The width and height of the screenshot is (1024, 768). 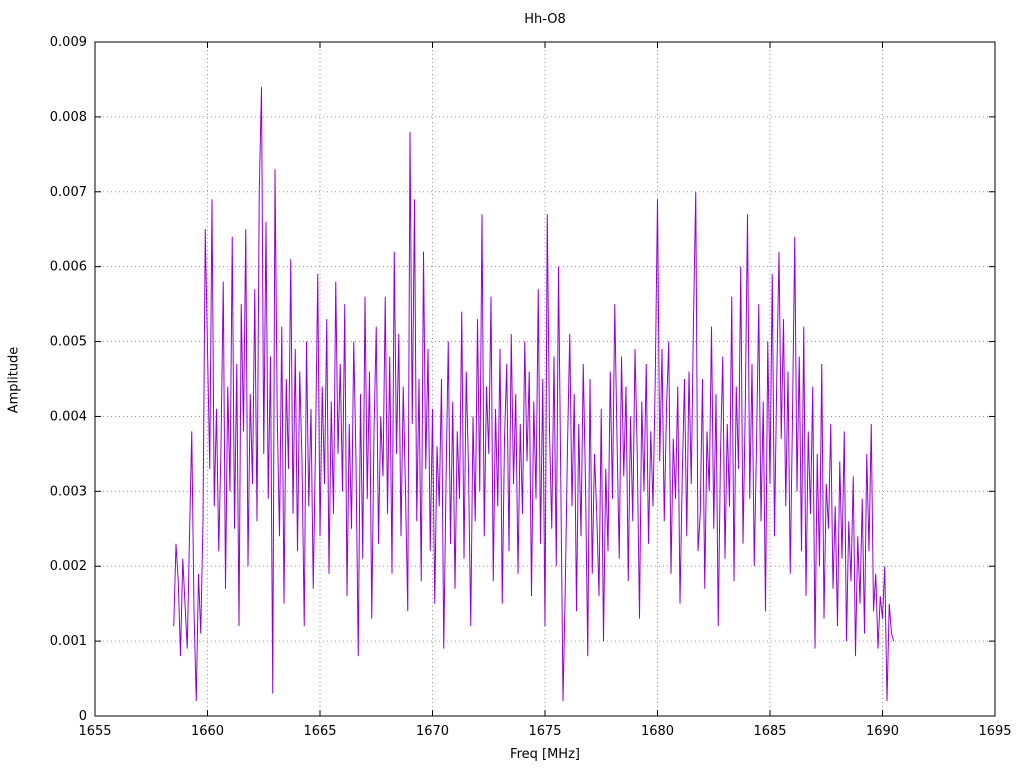 What do you see at coordinates (207, 731) in the screenshot?
I see `x-tick-label: 1660` at bounding box center [207, 731].